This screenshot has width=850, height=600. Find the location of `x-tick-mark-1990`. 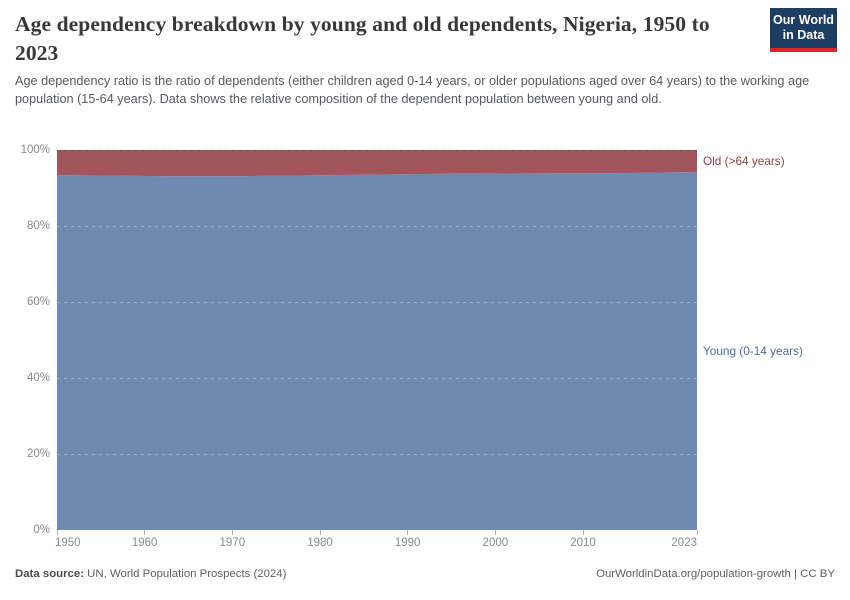

x-tick-mark-1990 is located at coordinates (408, 532).